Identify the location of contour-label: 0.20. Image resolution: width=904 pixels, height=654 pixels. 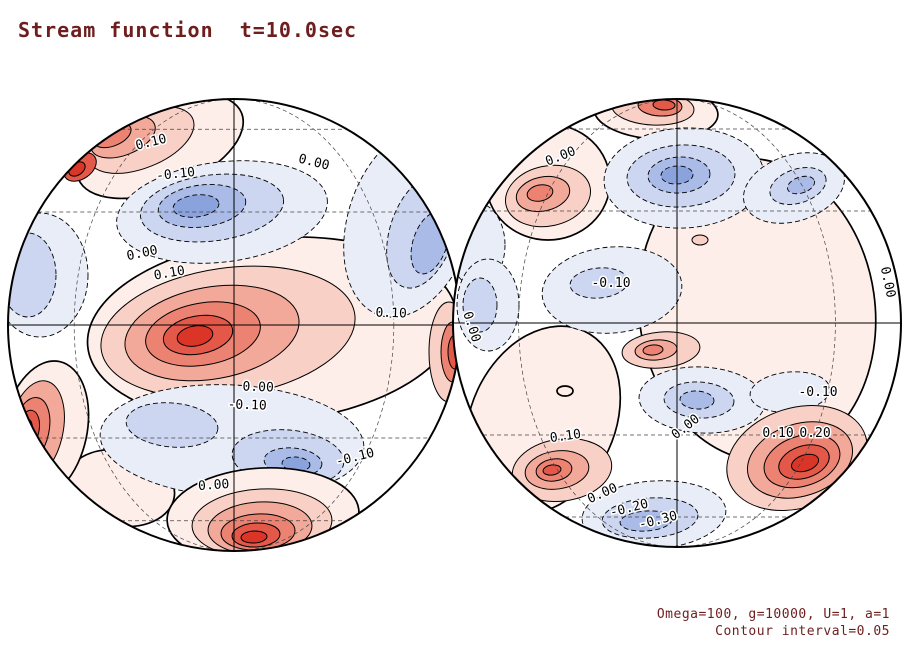
(814, 433).